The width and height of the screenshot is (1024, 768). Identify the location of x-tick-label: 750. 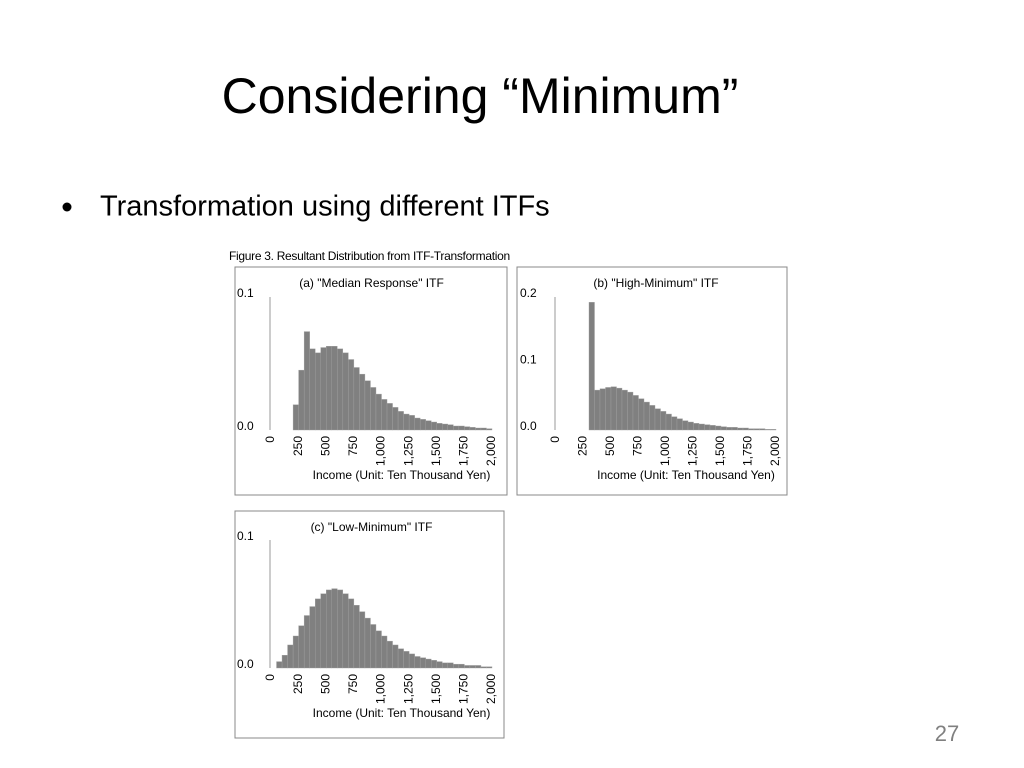
(638, 446).